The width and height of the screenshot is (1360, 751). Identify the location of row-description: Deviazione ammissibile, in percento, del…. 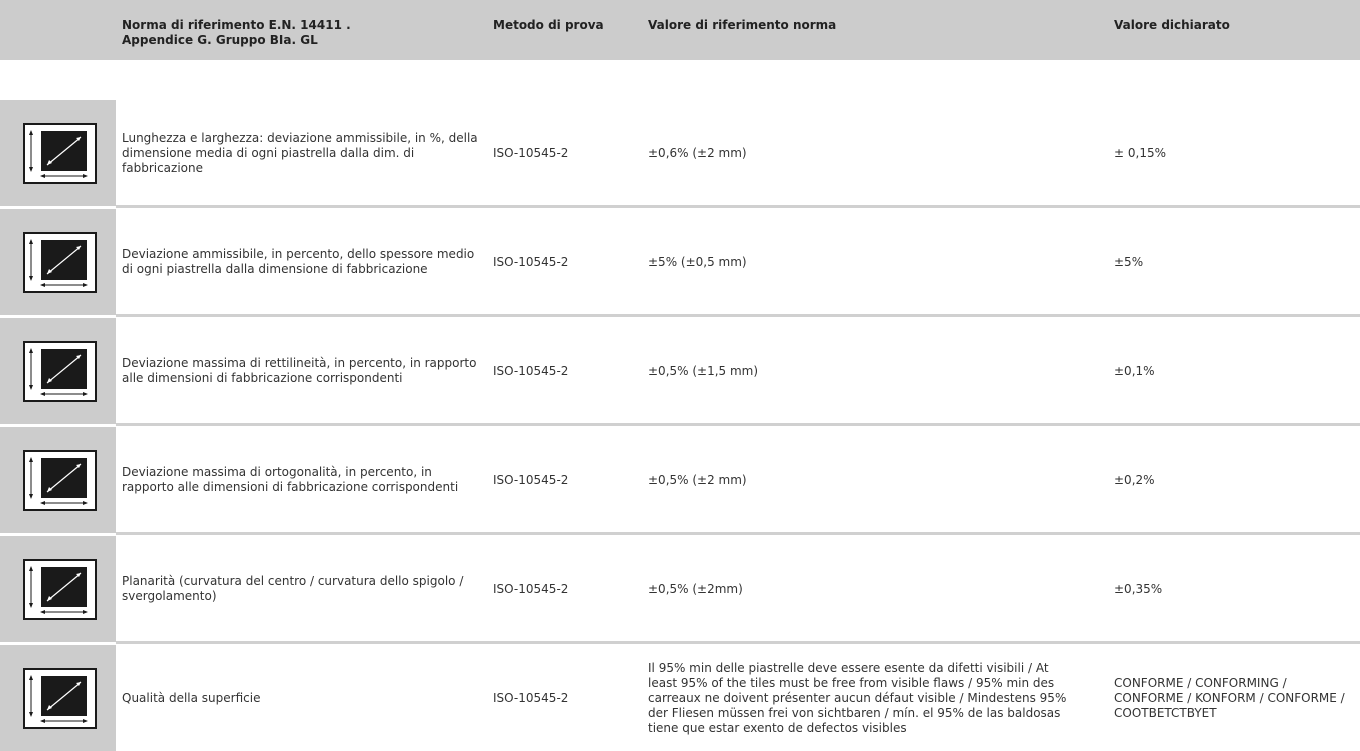
(298, 261).